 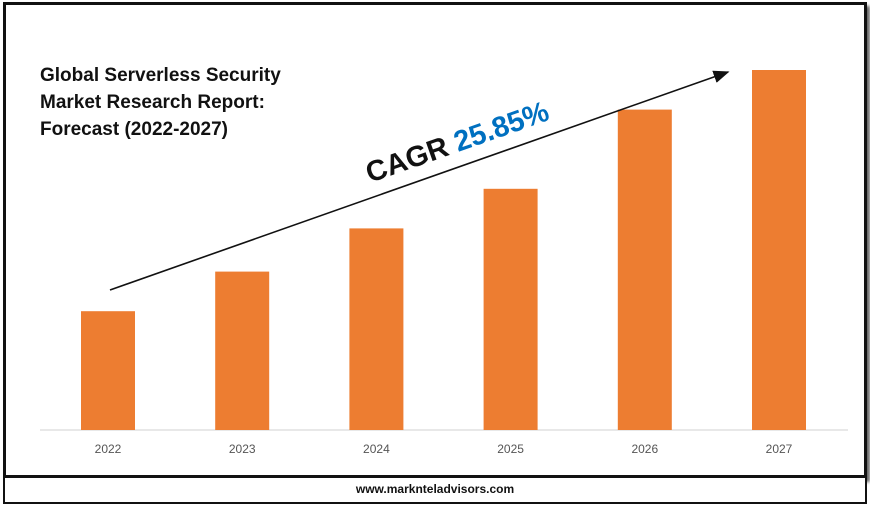 I want to click on cagr-label: CAGR, so click(x=407, y=160).